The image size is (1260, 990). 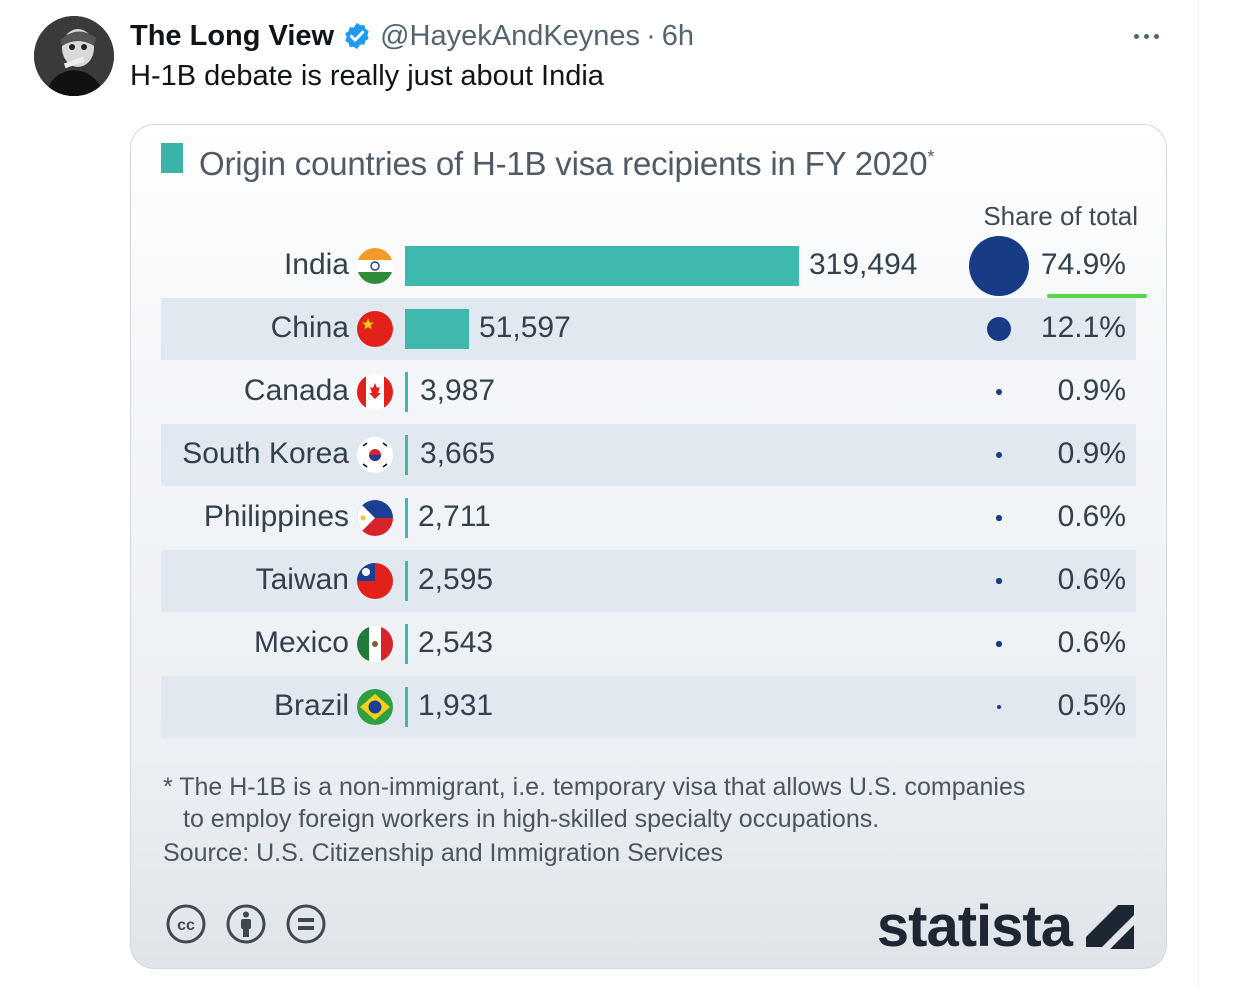 What do you see at coordinates (276, 516) in the screenshot?
I see `country-label-philippines: Philippines` at bounding box center [276, 516].